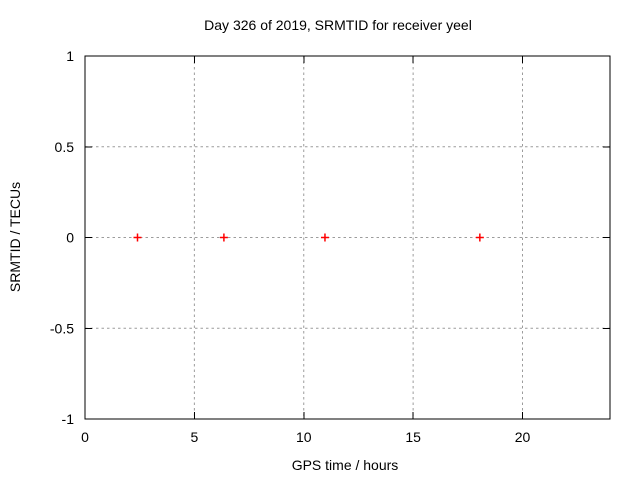 Image resolution: width=640 pixels, height=480 pixels. Describe the element at coordinates (523, 437) in the screenshot. I see `x-tick-label: 20` at that location.